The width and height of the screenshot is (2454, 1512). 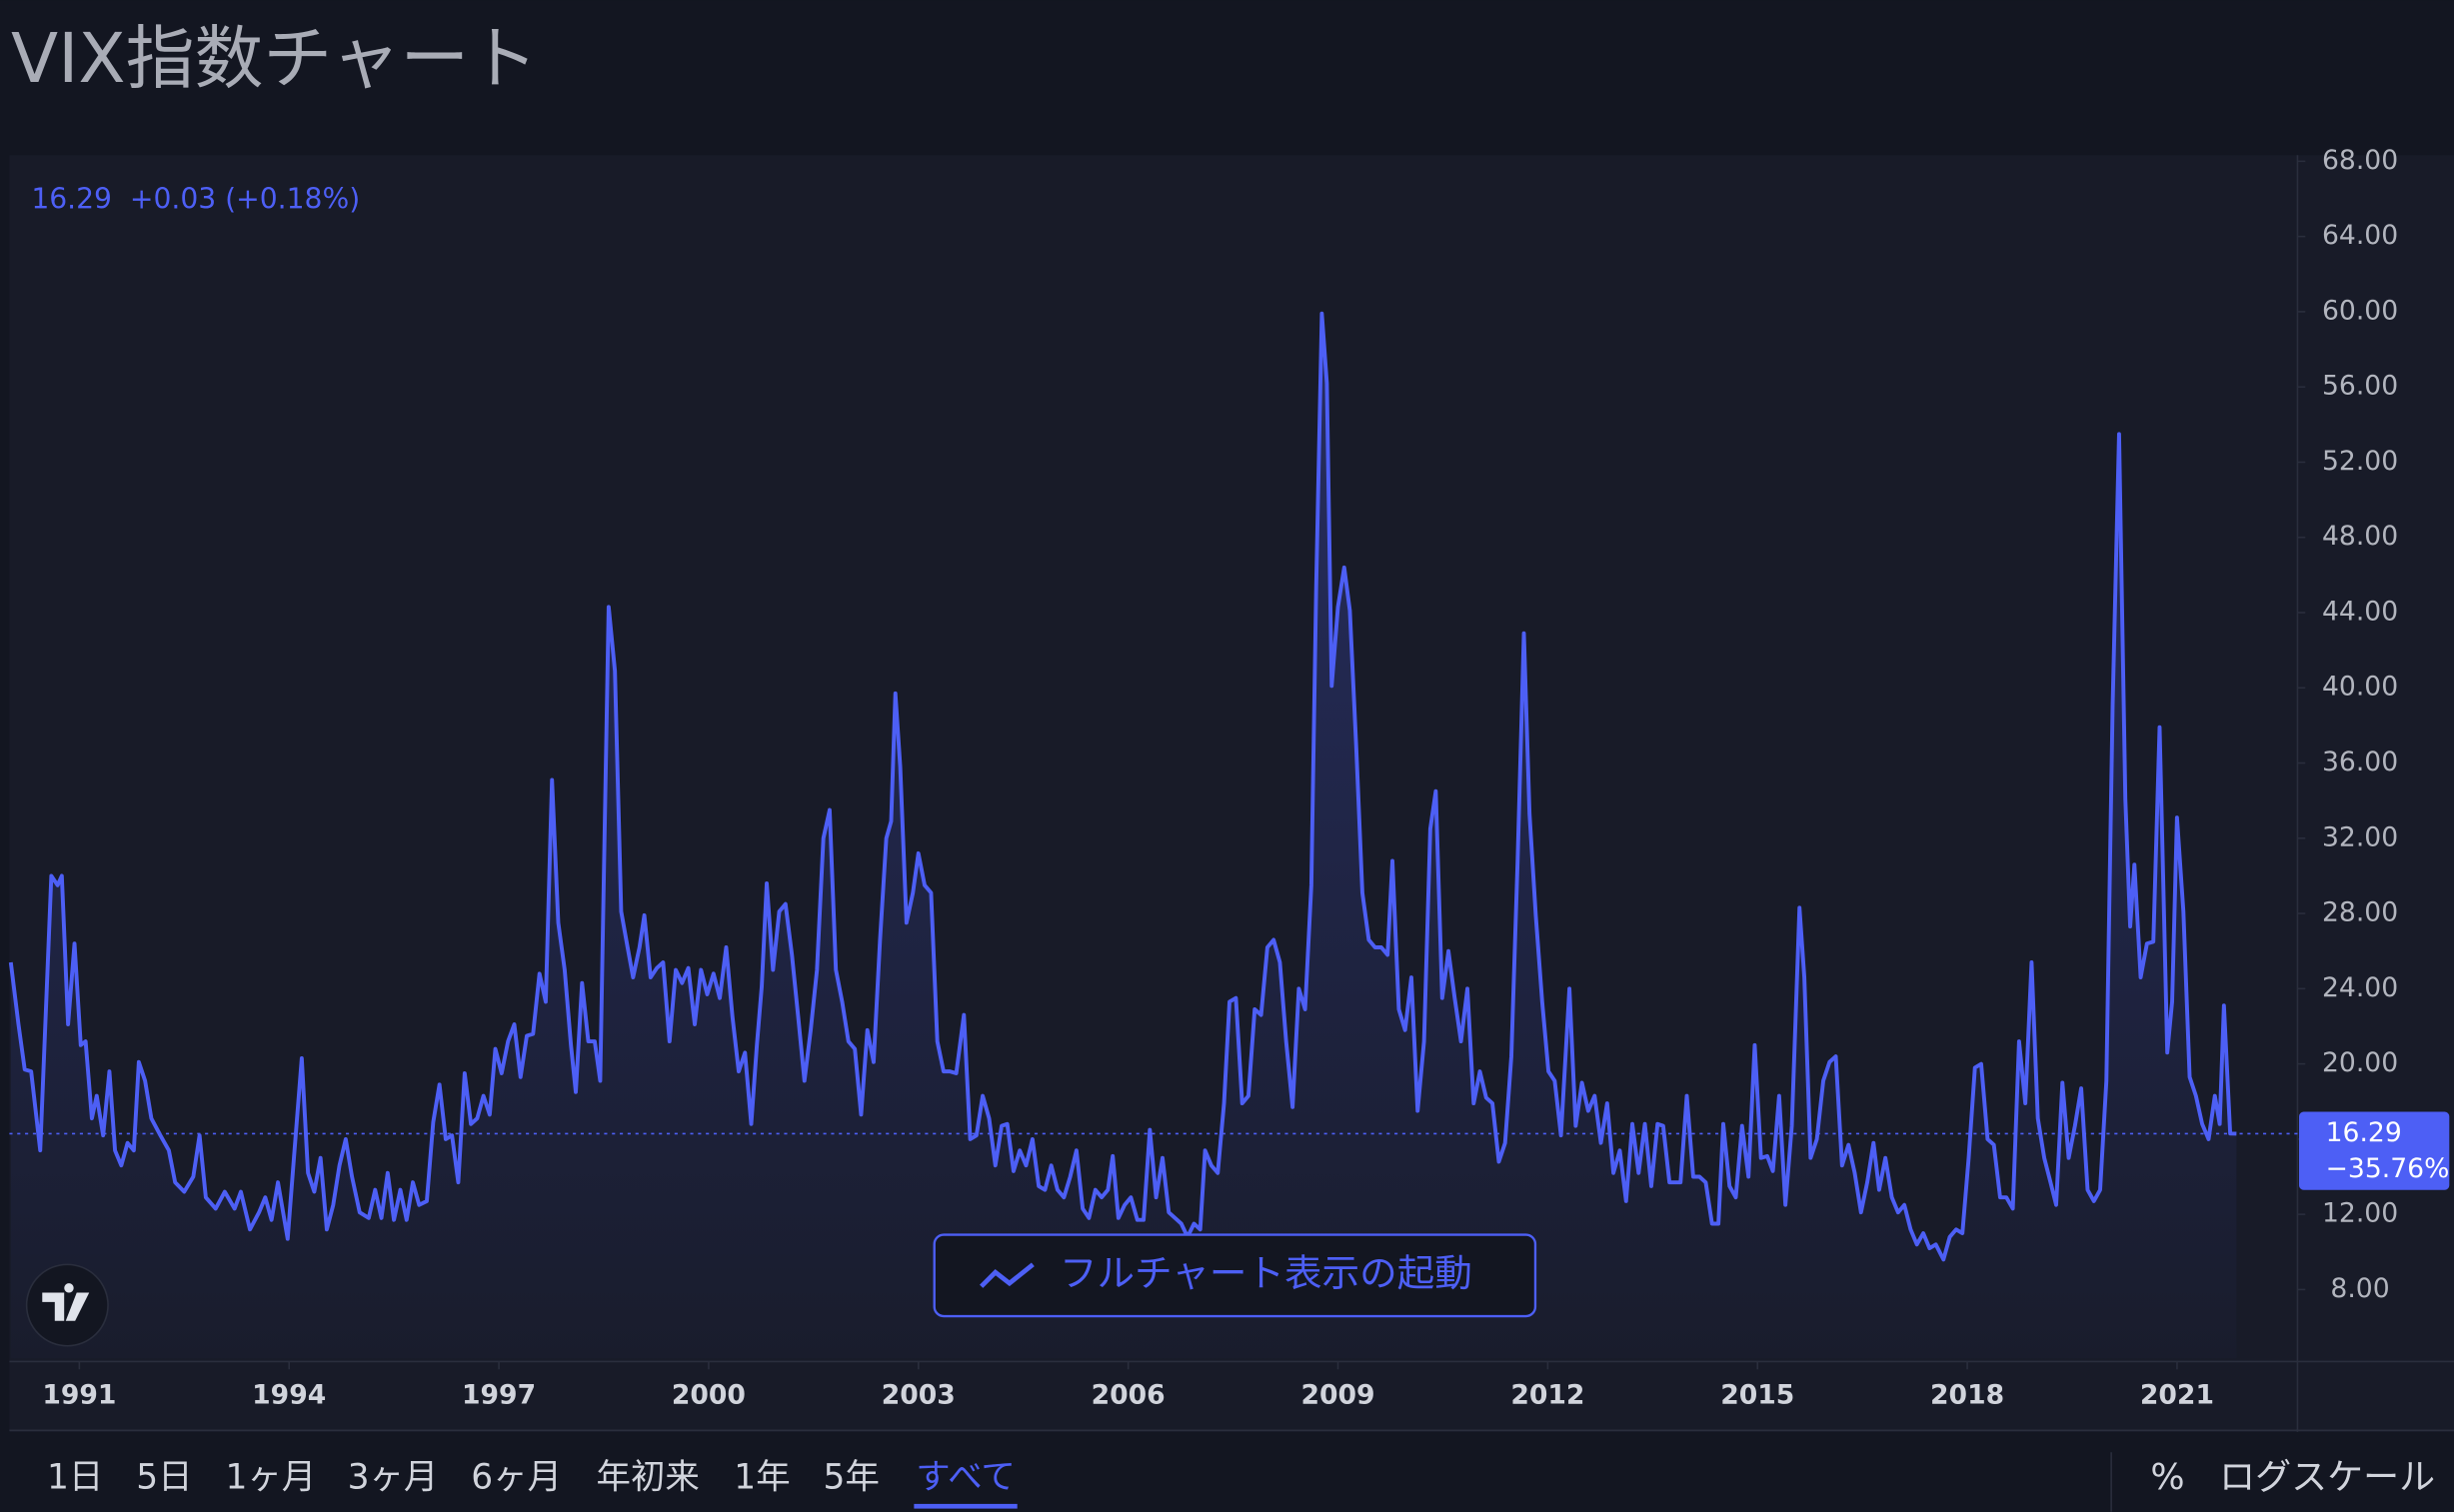 I want to click on range-button: 5年, so click(x=852, y=1477).